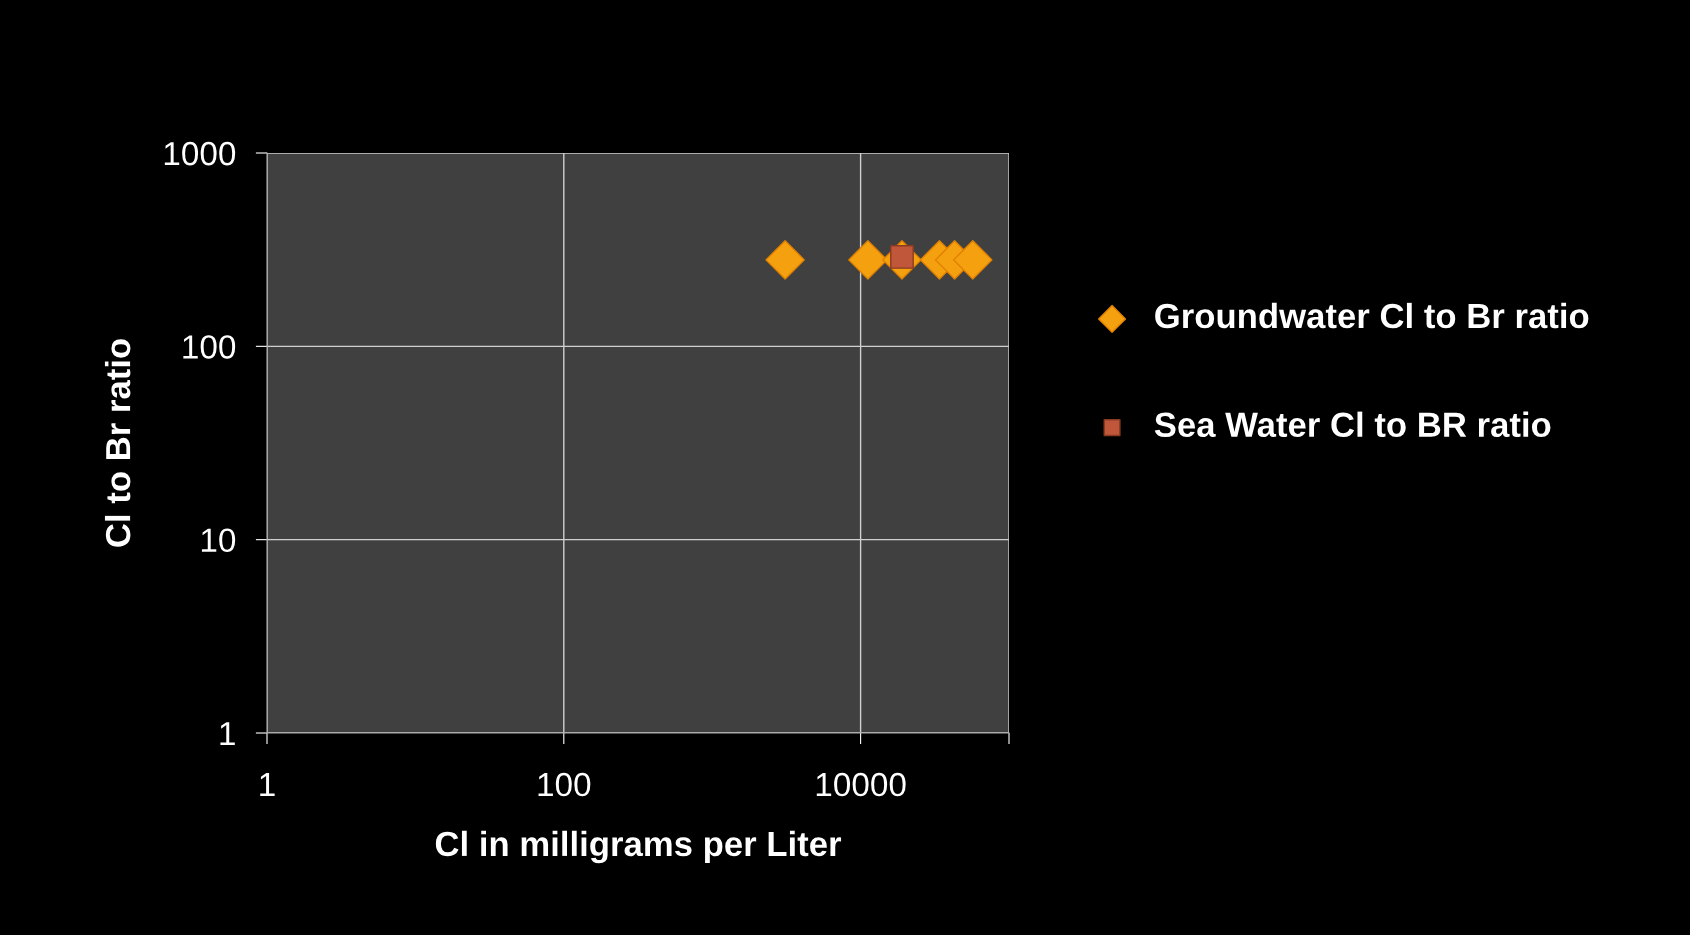  I want to click on x-axis-title: Cl in milligrams per Liter, so click(638, 847).